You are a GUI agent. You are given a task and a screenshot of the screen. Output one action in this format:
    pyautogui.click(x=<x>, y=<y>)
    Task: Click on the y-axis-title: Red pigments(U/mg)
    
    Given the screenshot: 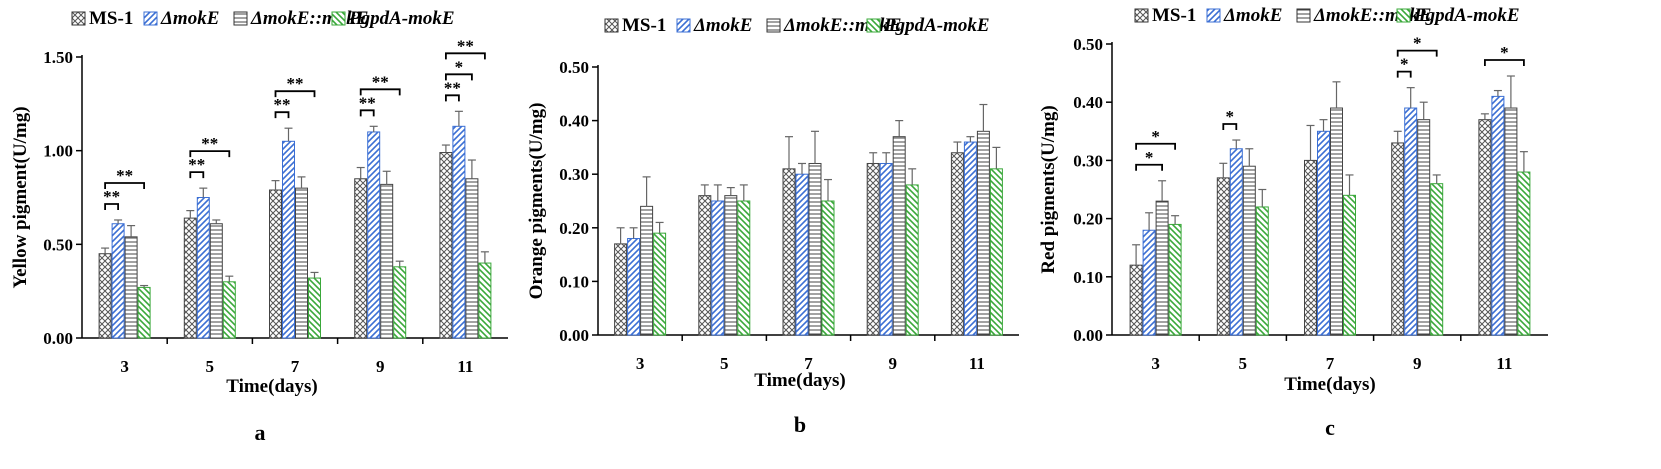 What is the action you would take?
    pyautogui.click(x=1048, y=189)
    